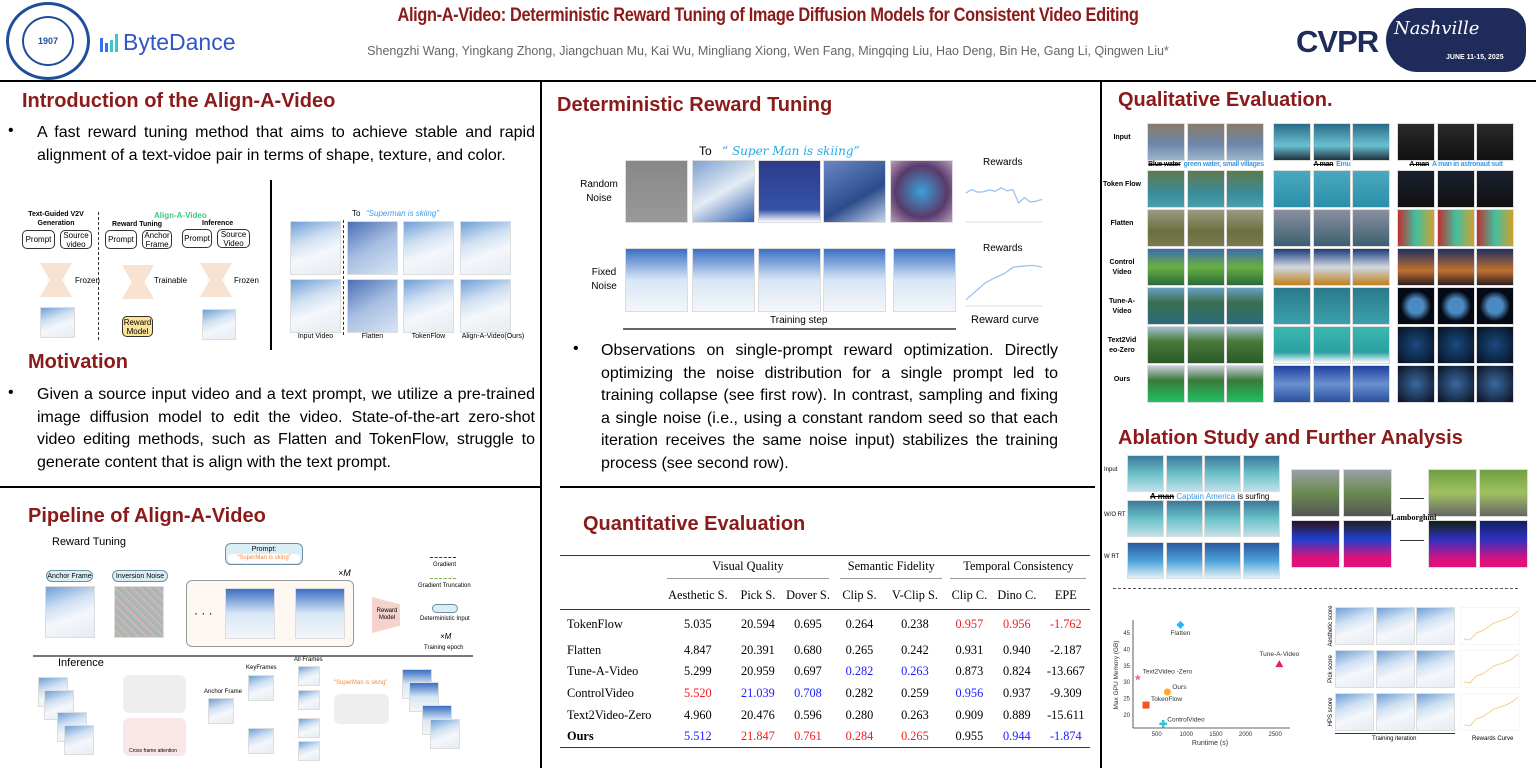 The width and height of the screenshot is (1536, 768). Describe the element at coordinates (261, 668) in the screenshot. I see `keyframes-label: KeyFrames` at that location.